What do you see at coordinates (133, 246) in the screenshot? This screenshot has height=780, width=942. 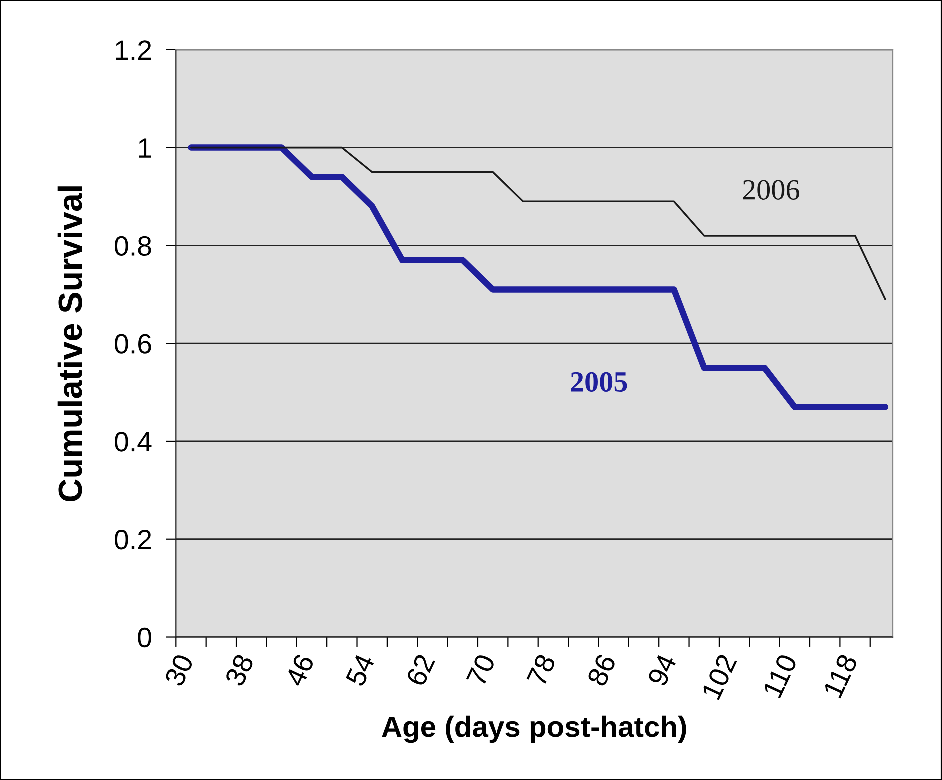 I see `y-tick-label: 0.8` at bounding box center [133, 246].